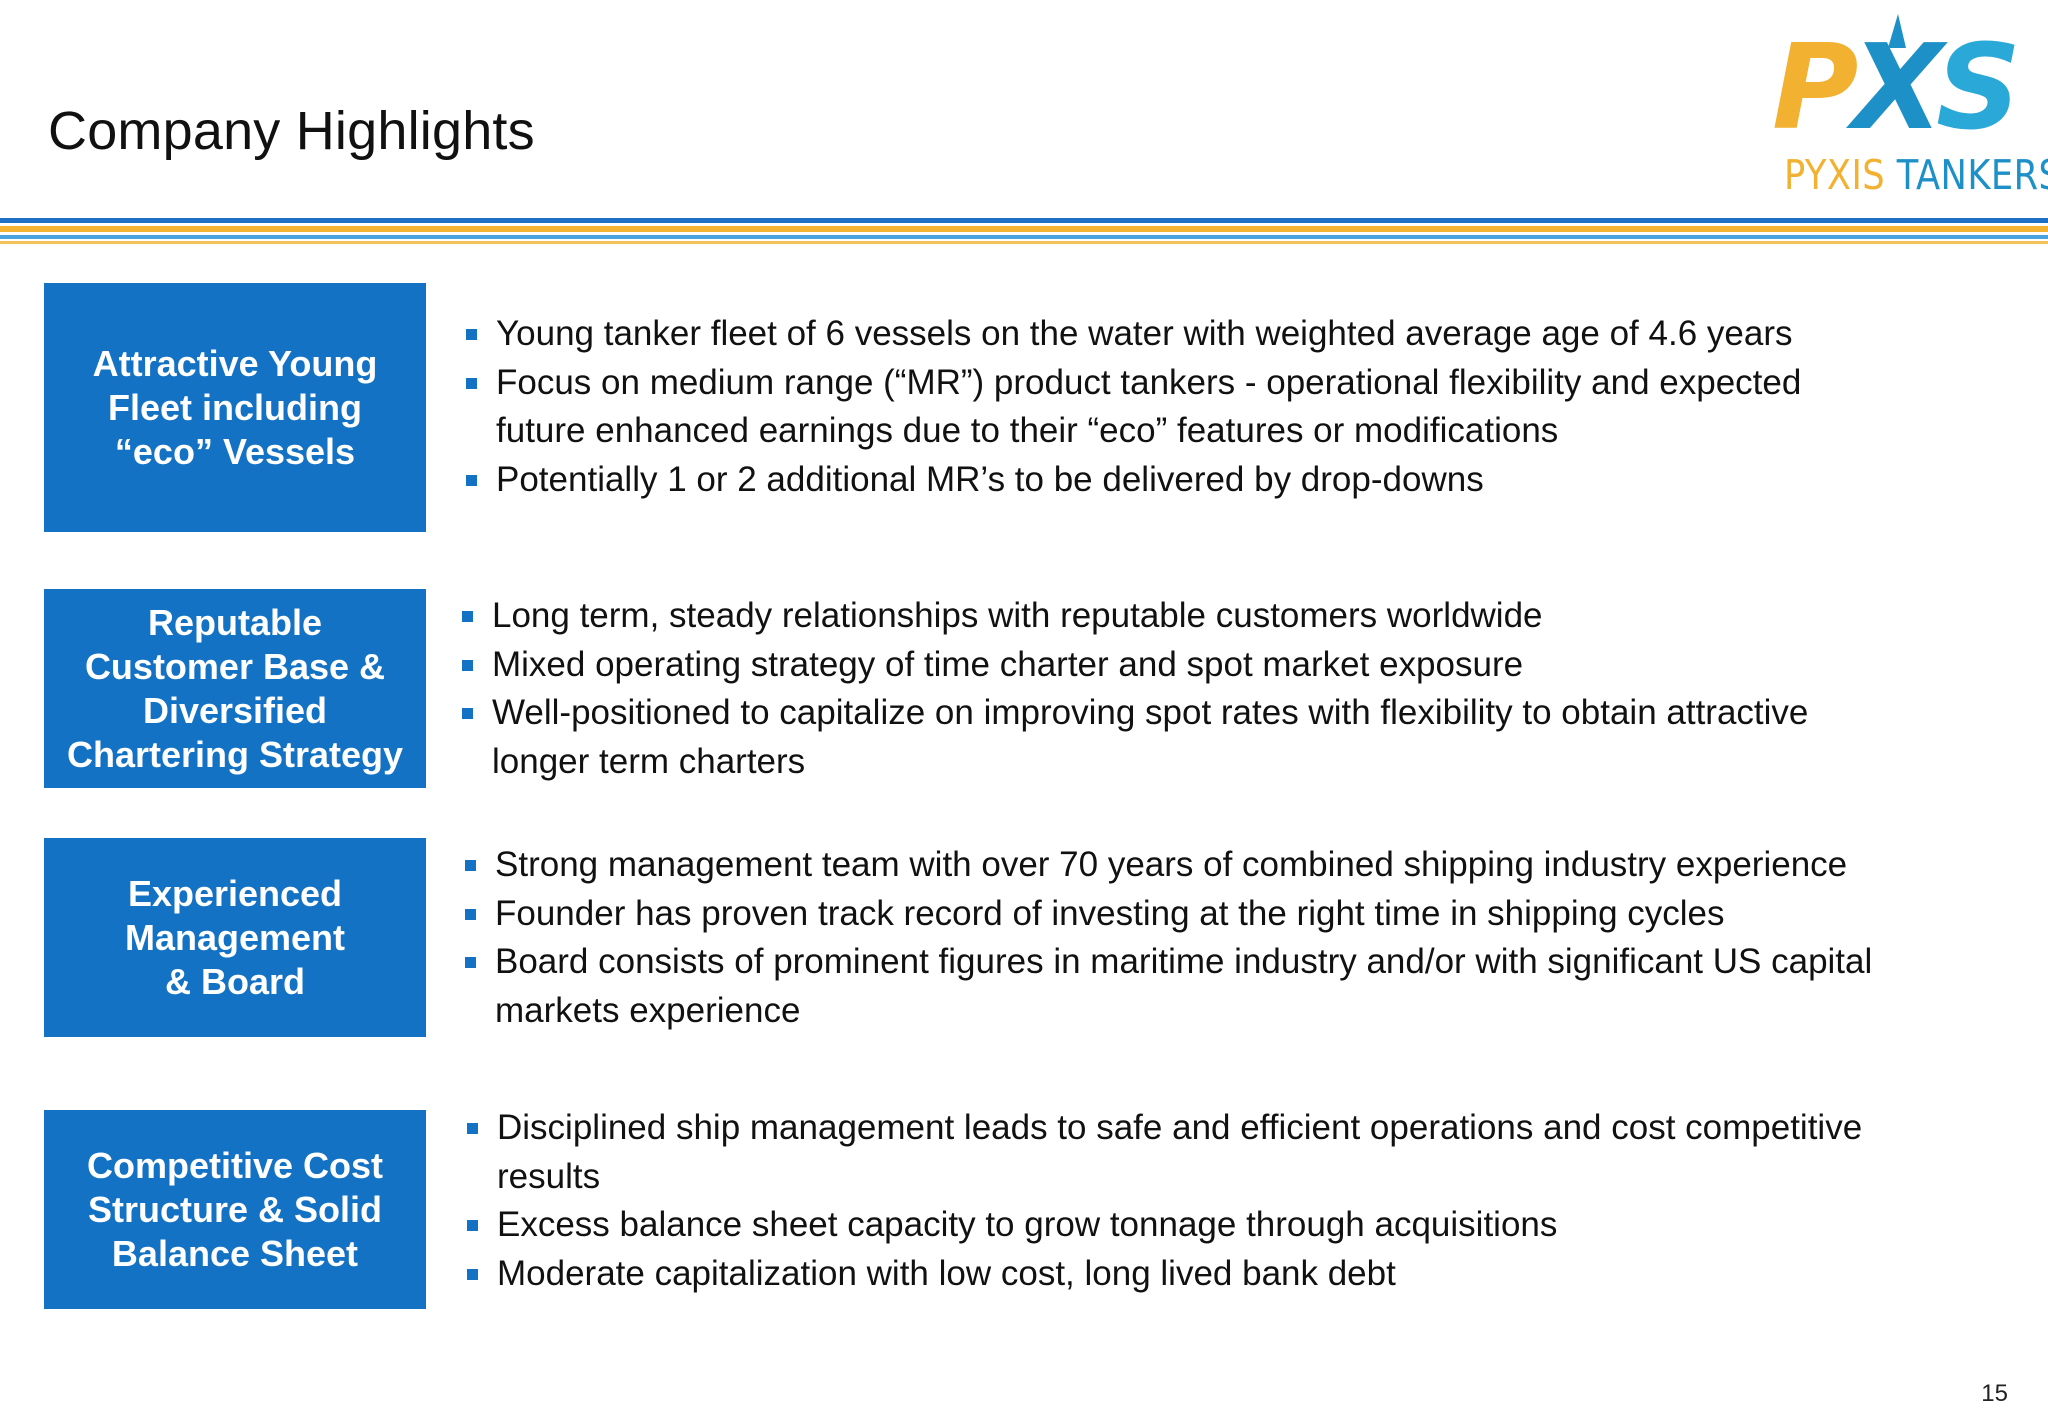 The width and height of the screenshot is (2048, 1418). What do you see at coordinates (1024, 242) in the screenshot?
I see `stripe-orange-thin` at bounding box center [1024, 242].